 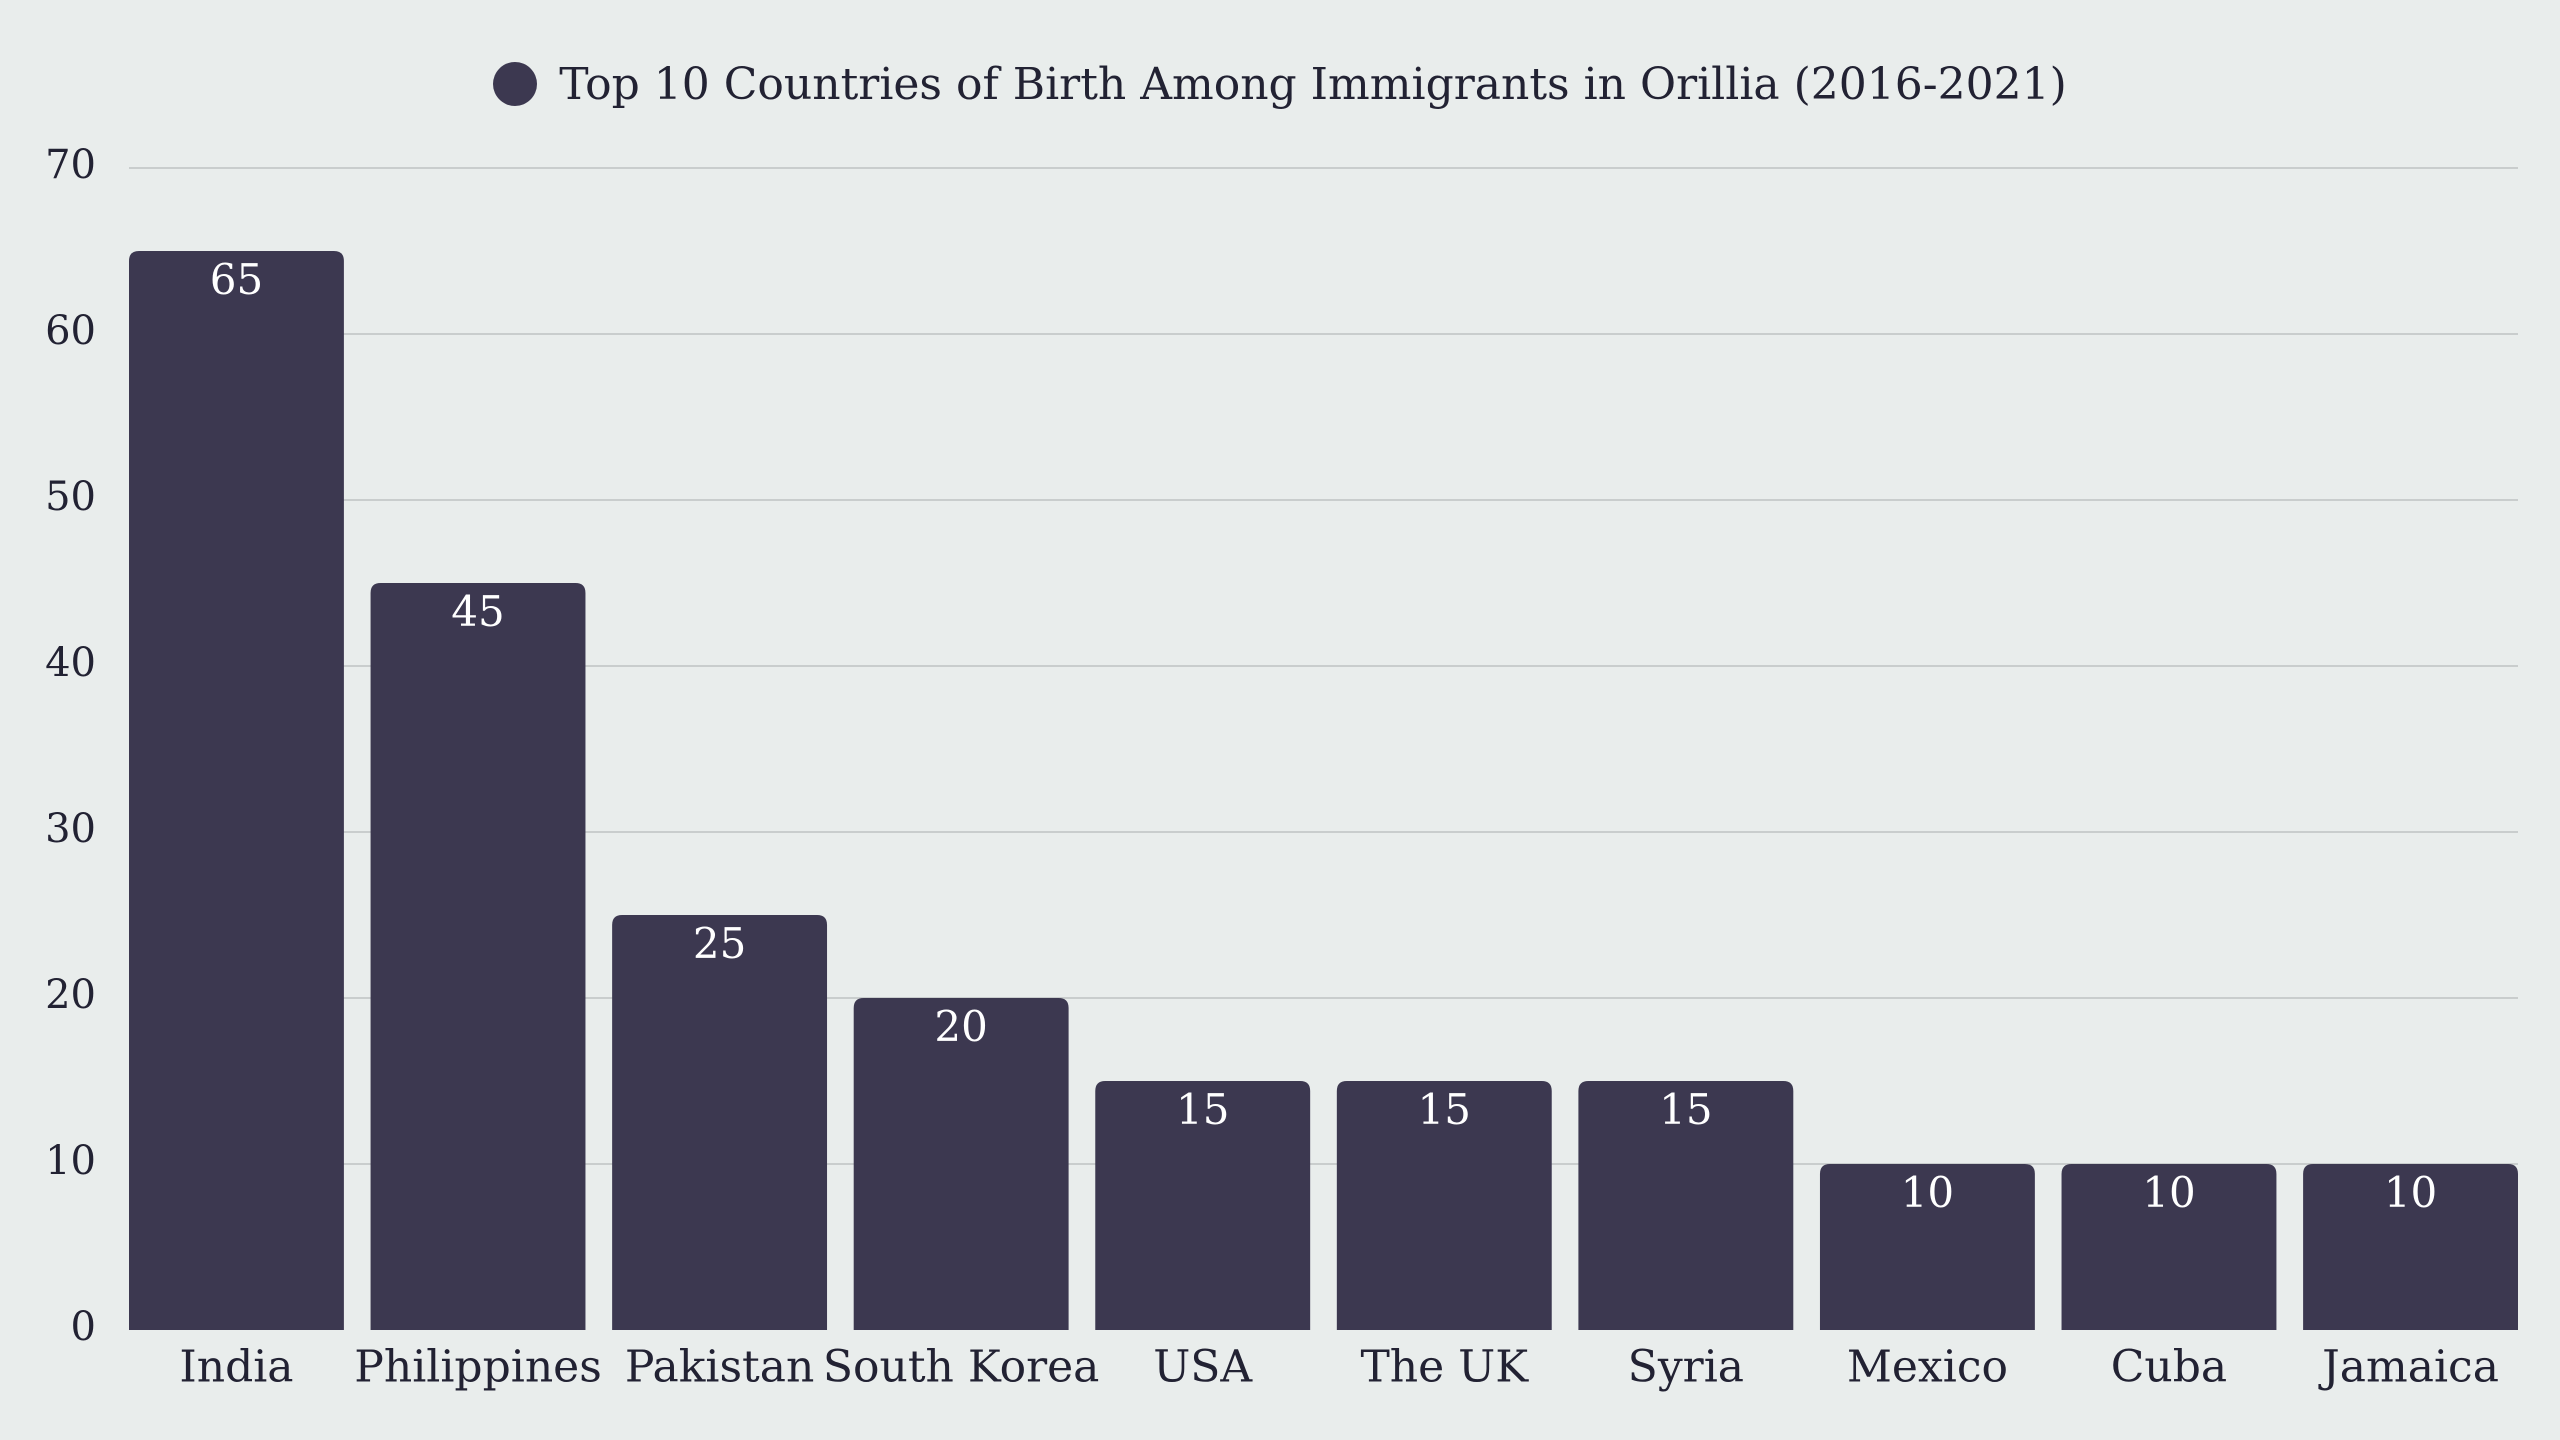 I want to click on x-tick-label: South Korea, so click(x=961, y=1367).